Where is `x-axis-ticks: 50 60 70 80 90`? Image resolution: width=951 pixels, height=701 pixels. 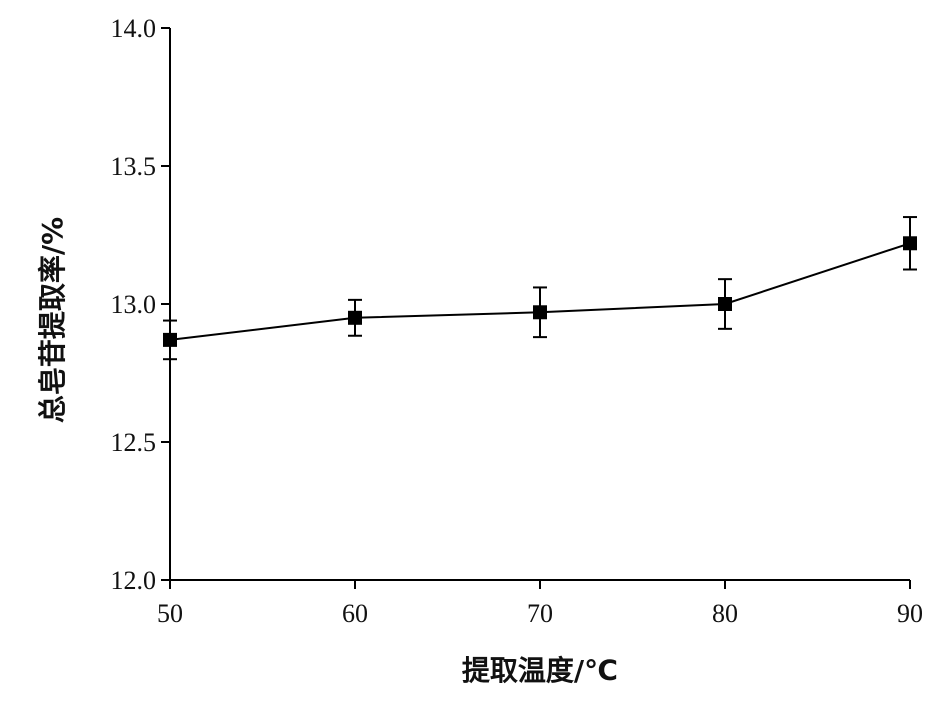
x-axis-ticks: 50 60 70 80 90 is located at coordinates (540, 604).